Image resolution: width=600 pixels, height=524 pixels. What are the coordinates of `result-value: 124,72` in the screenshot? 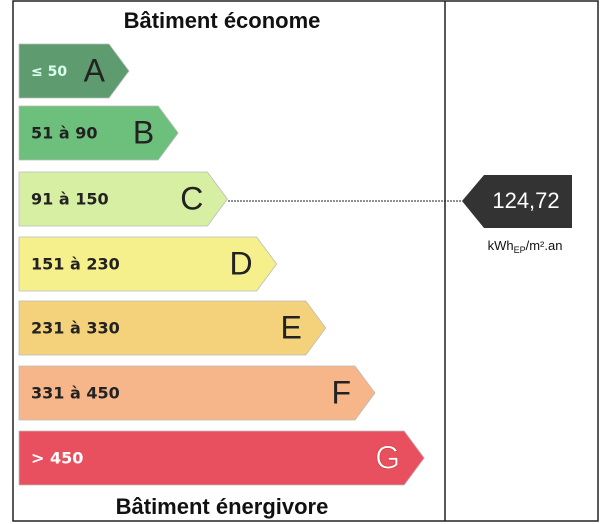 It's located at (525, 200).